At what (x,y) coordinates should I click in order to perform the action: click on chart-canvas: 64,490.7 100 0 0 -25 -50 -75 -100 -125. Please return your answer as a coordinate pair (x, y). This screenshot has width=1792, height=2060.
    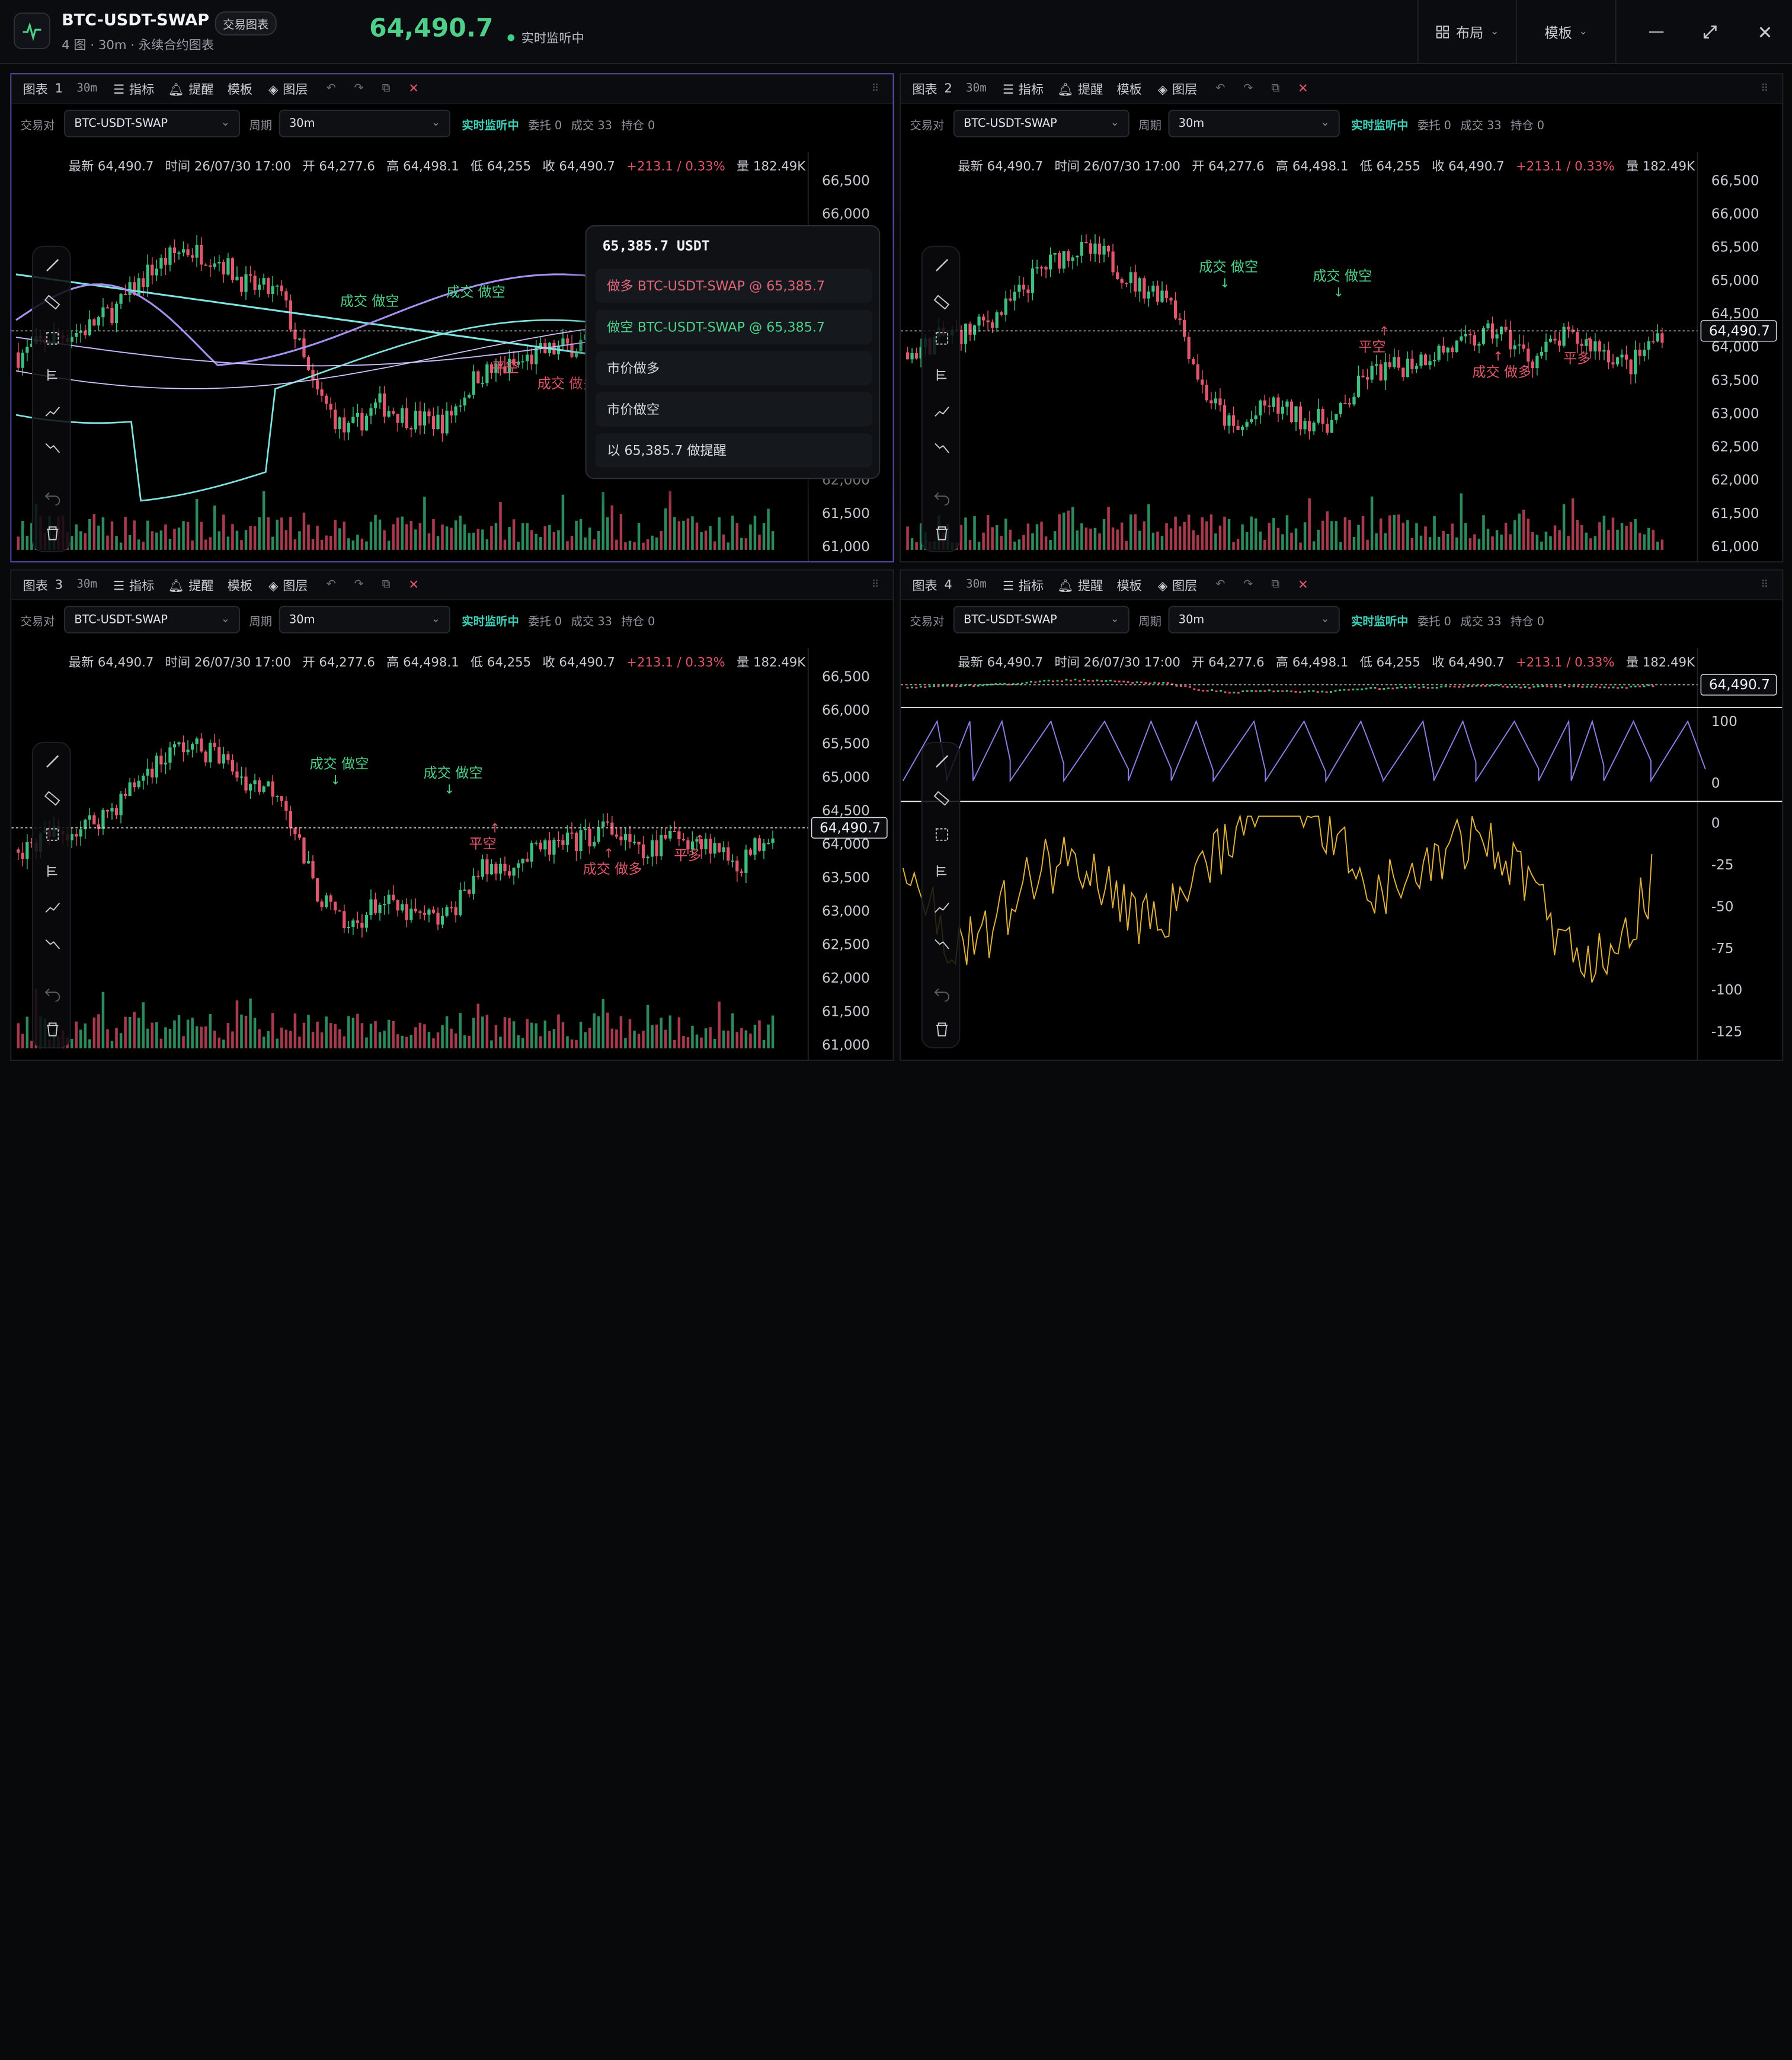
    Looking at the image, I should click on (1342, 816).